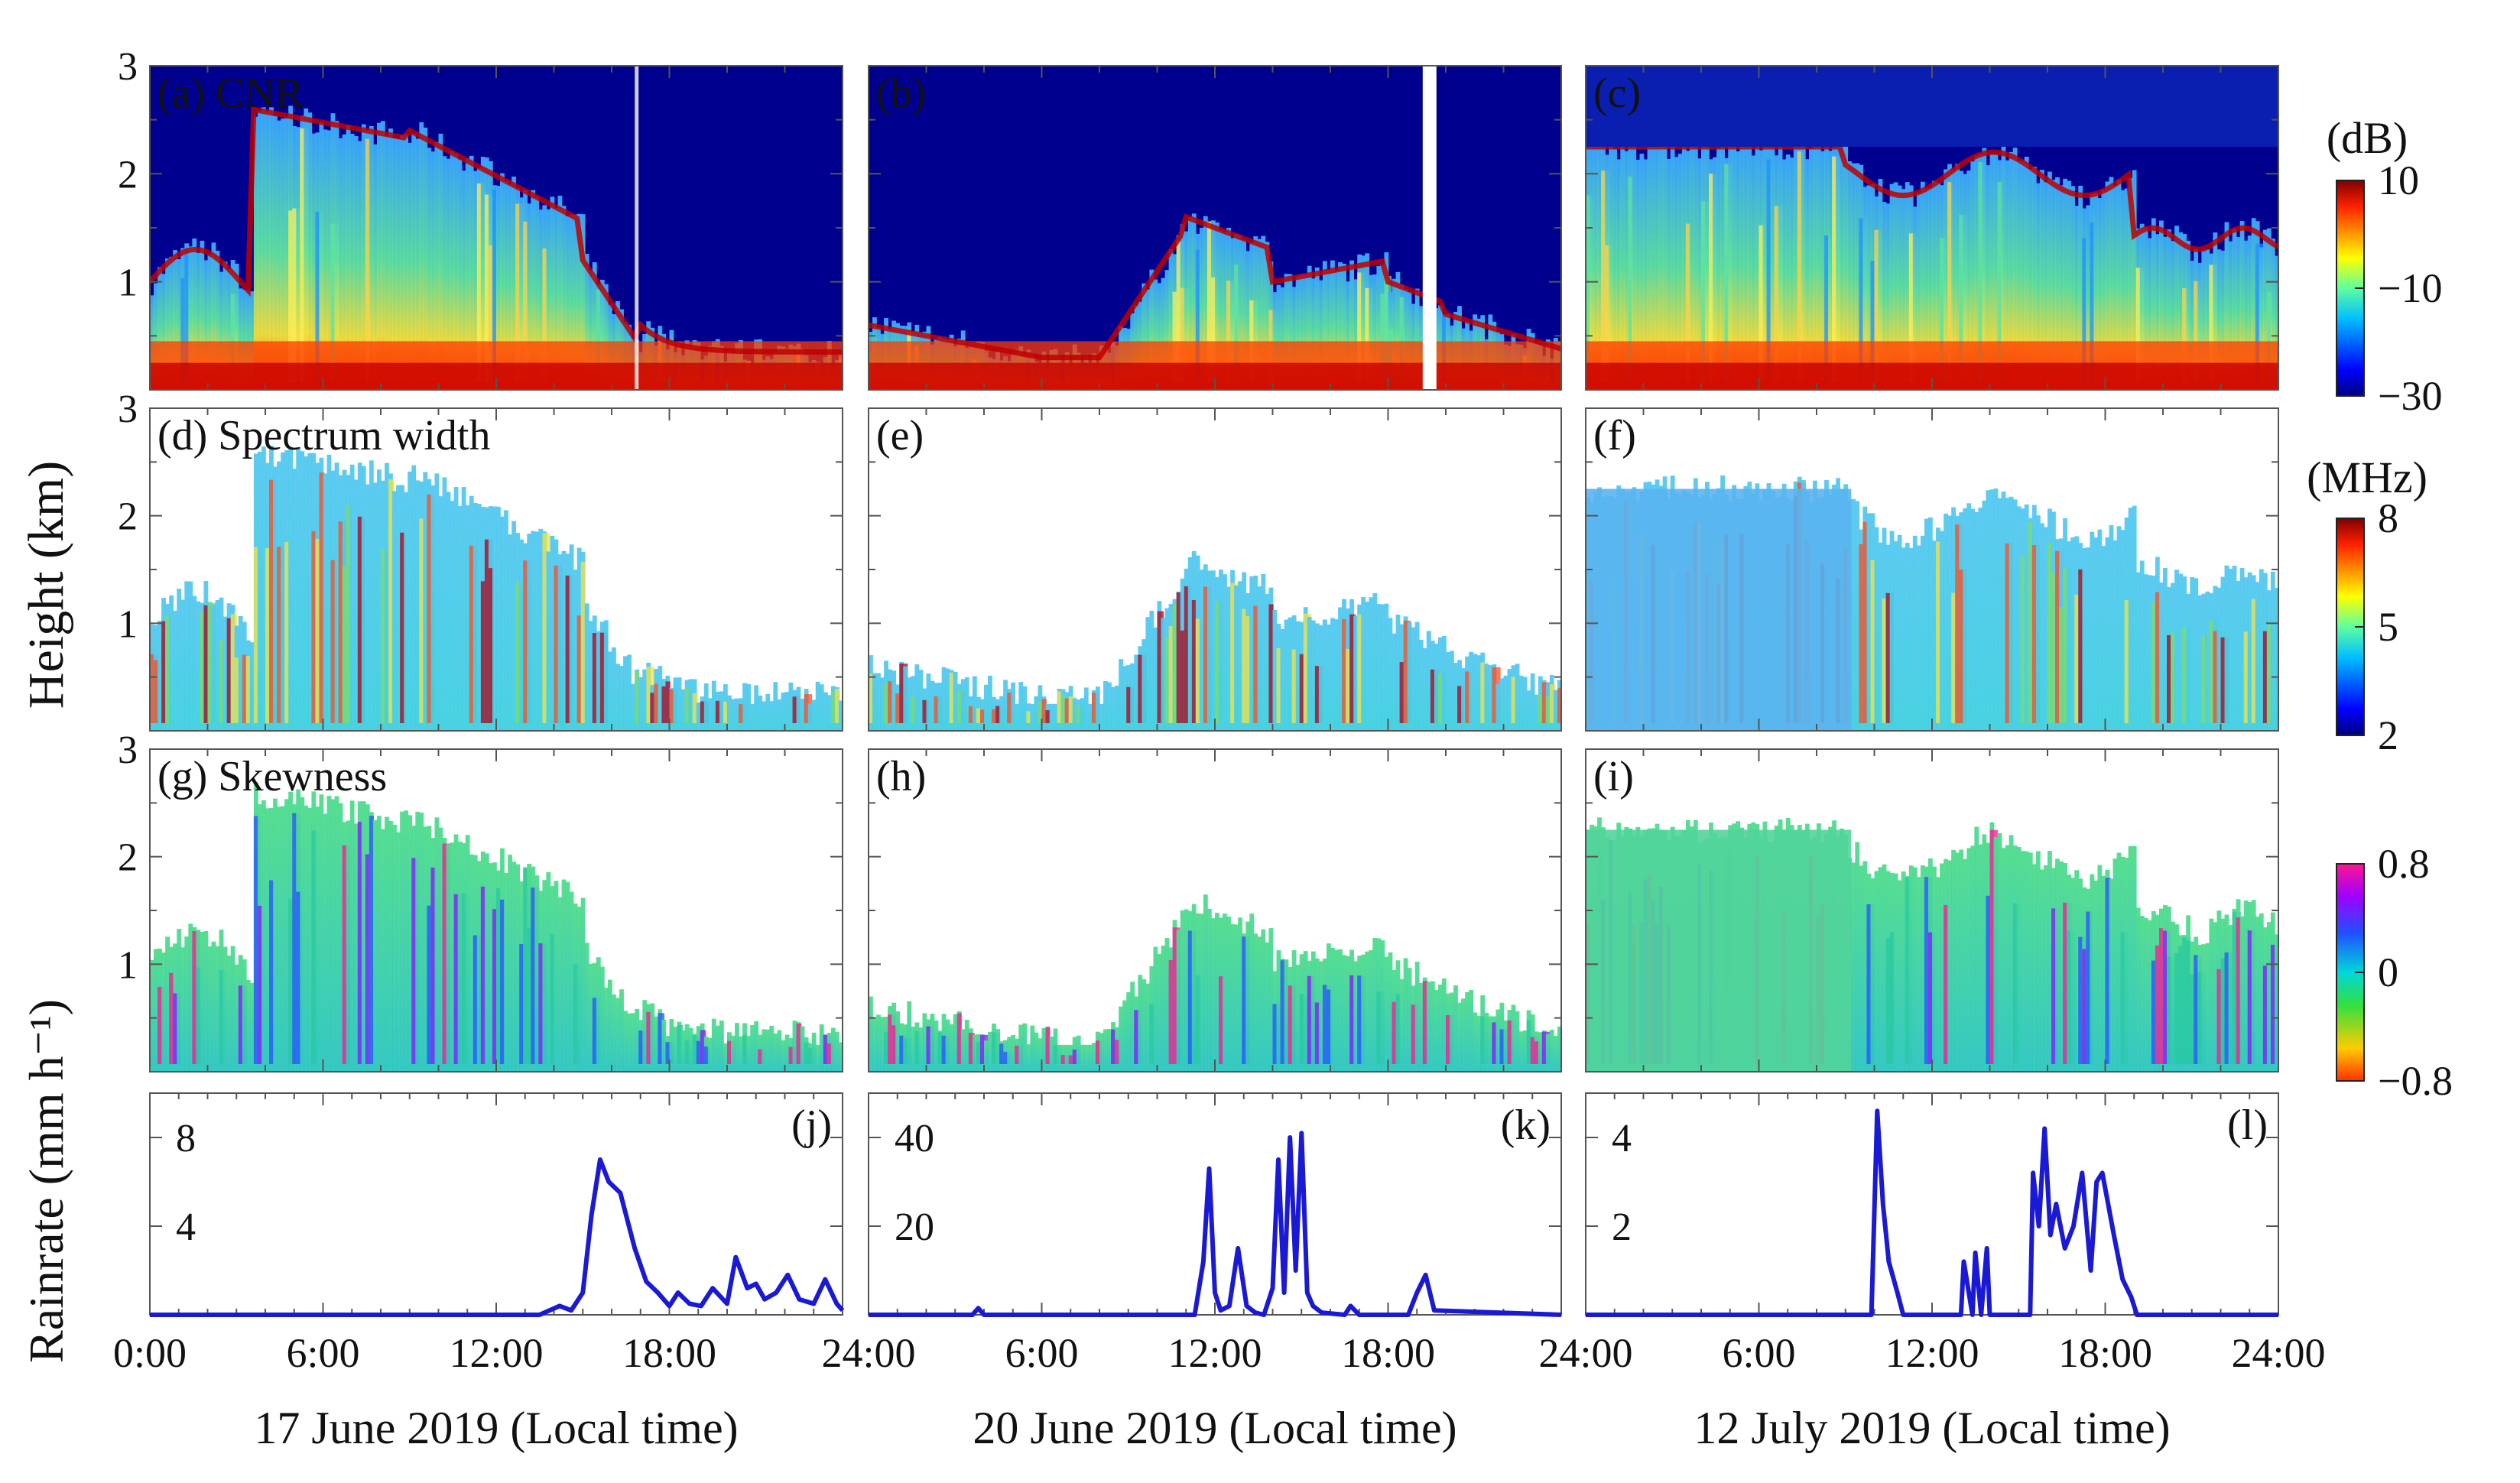  I want to click on uniform-layer, so click(1719, 950).